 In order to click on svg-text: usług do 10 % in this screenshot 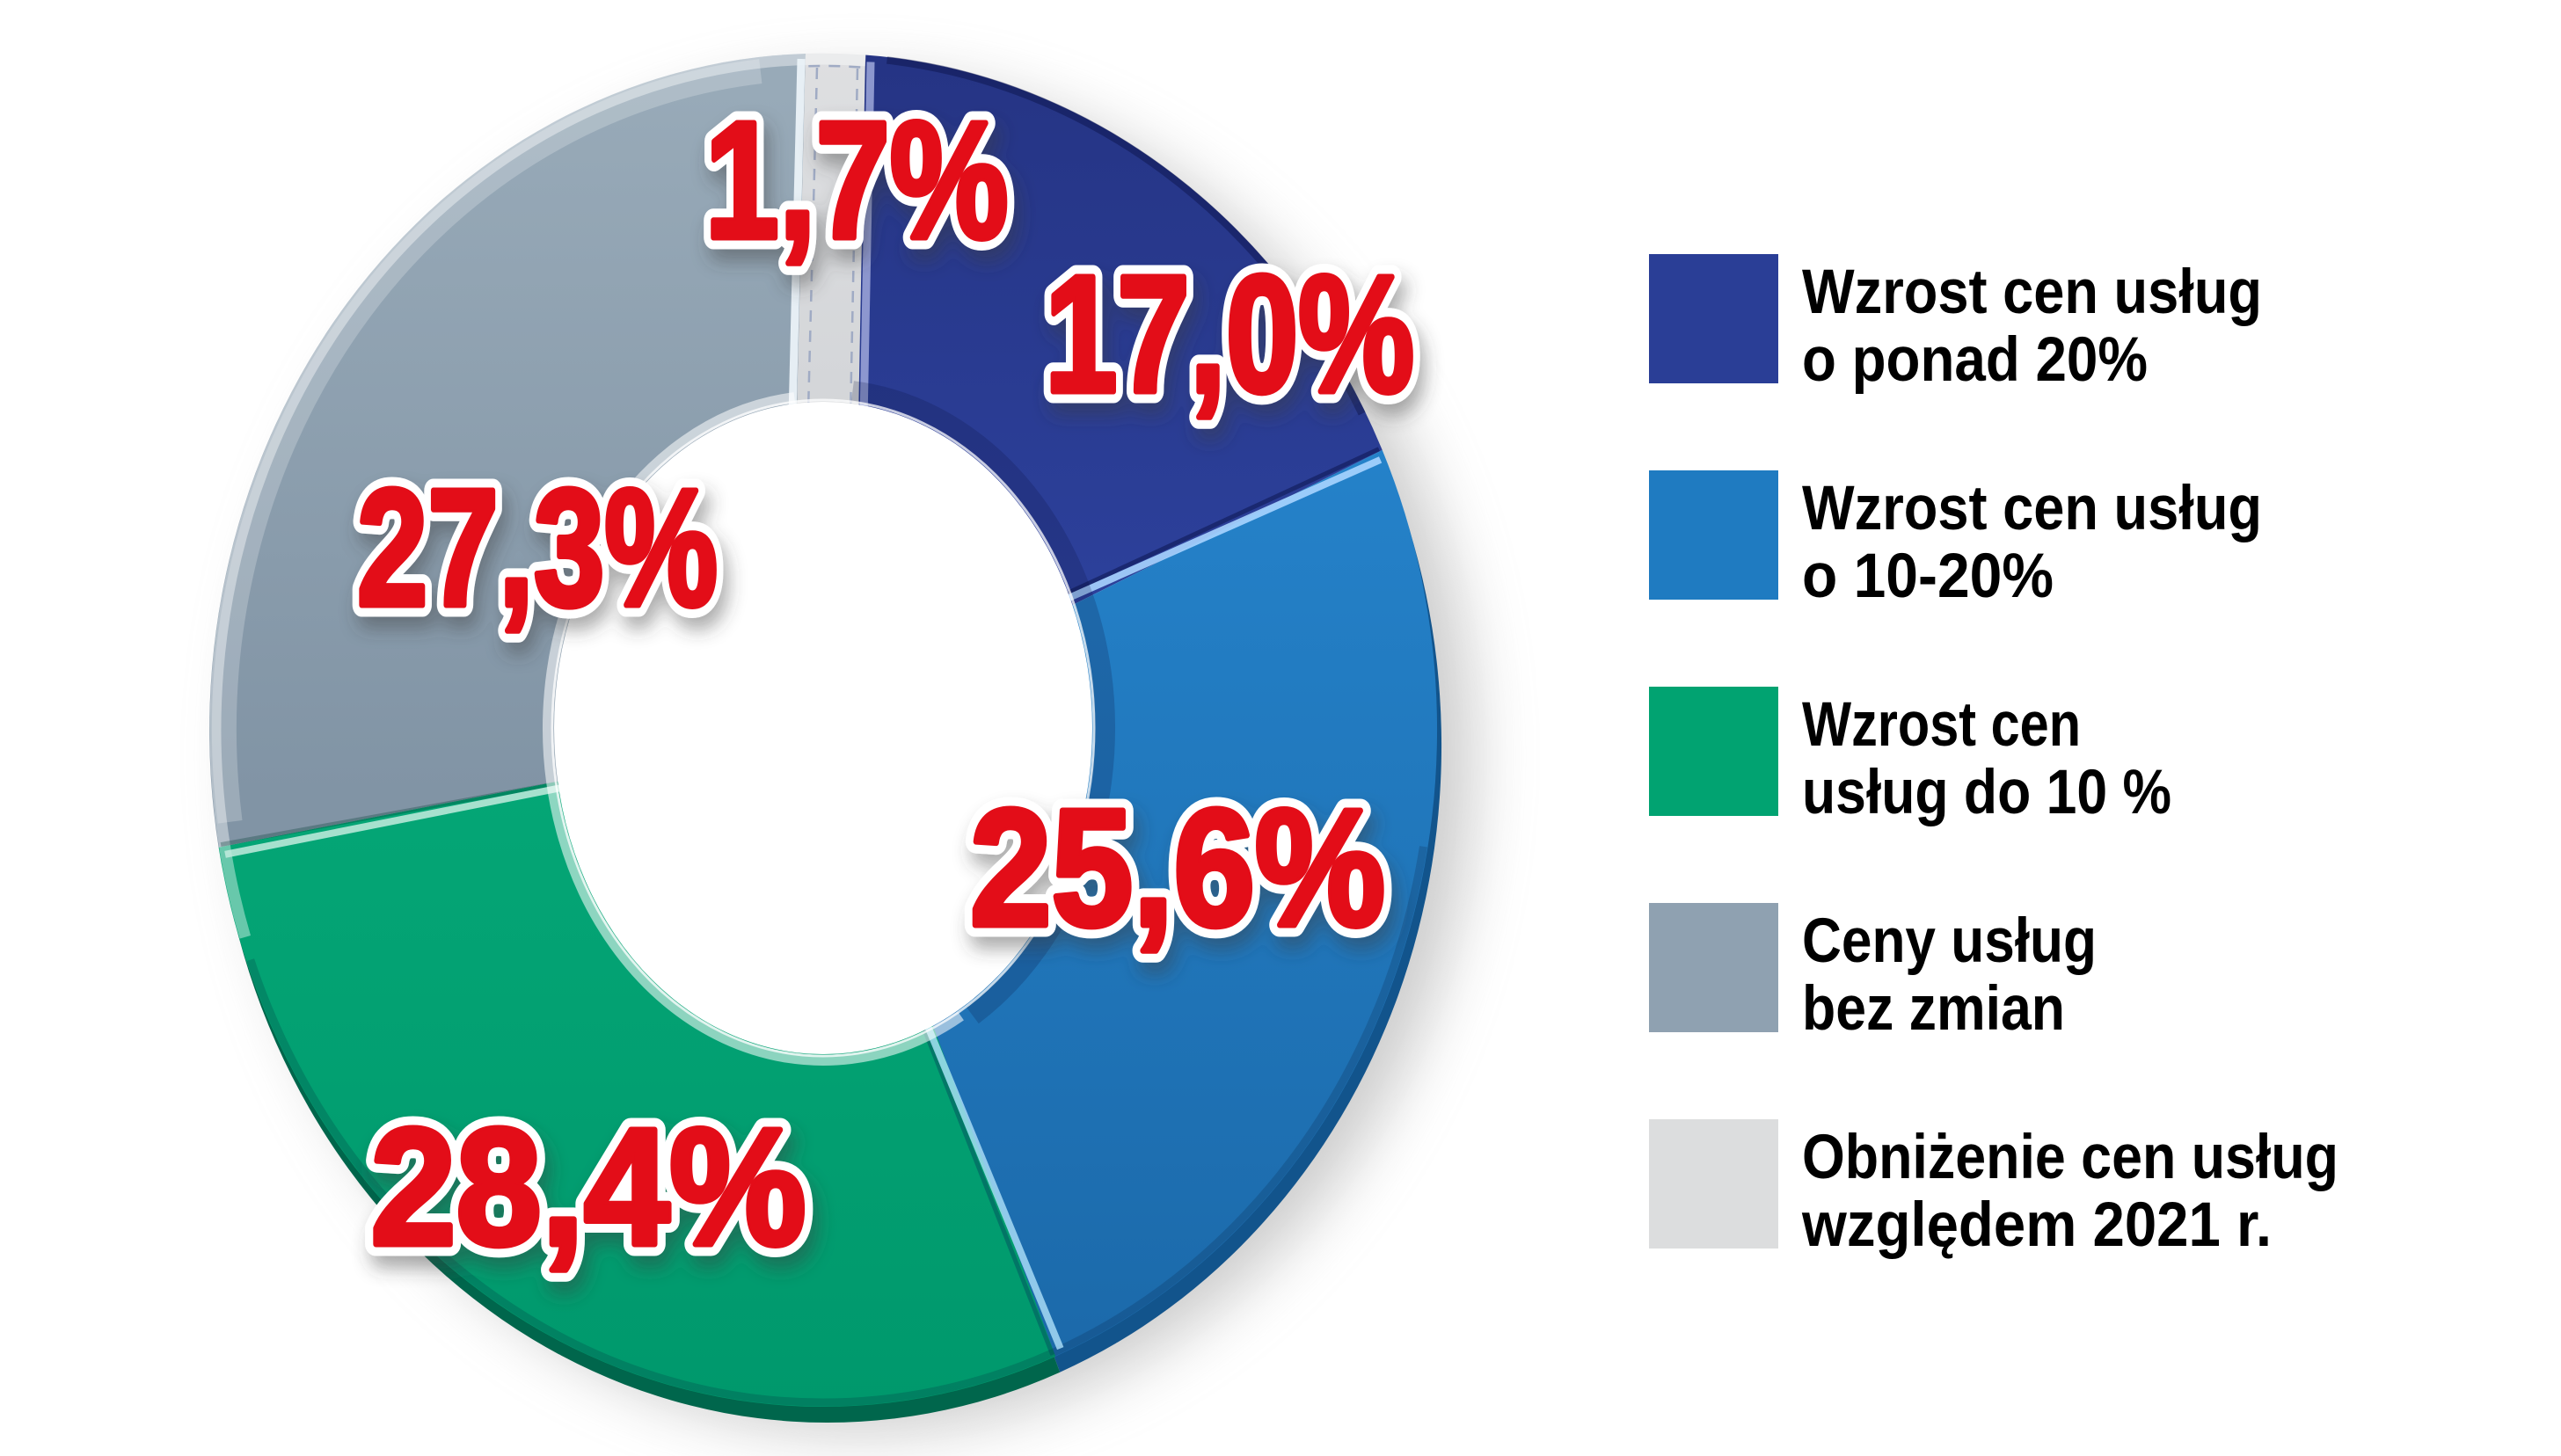, I will do `click(1987, 792)`.